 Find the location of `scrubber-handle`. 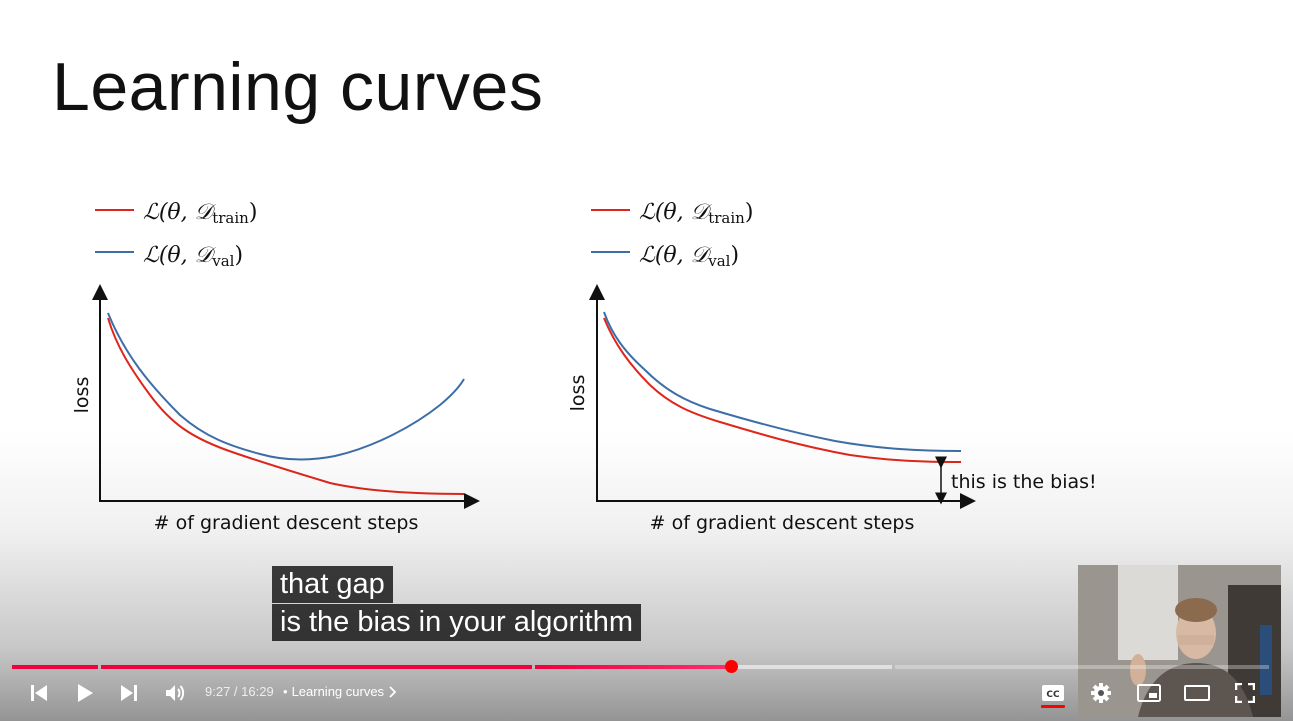

scrubber-handle is located at coordinates (731, 666).